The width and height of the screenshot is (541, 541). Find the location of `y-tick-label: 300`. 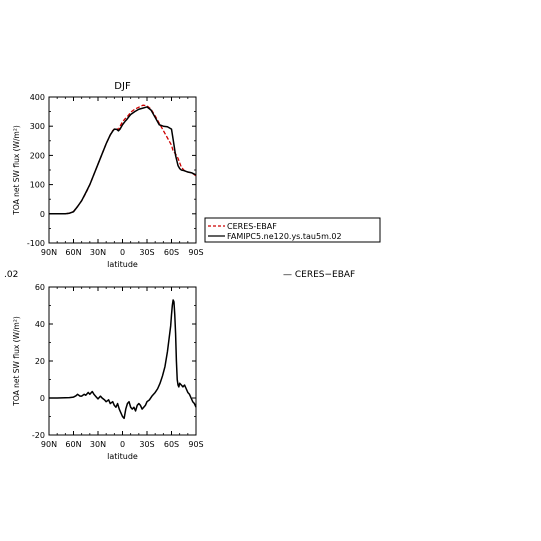

y-tick-label: 300 is located at coordinates (37, 126).